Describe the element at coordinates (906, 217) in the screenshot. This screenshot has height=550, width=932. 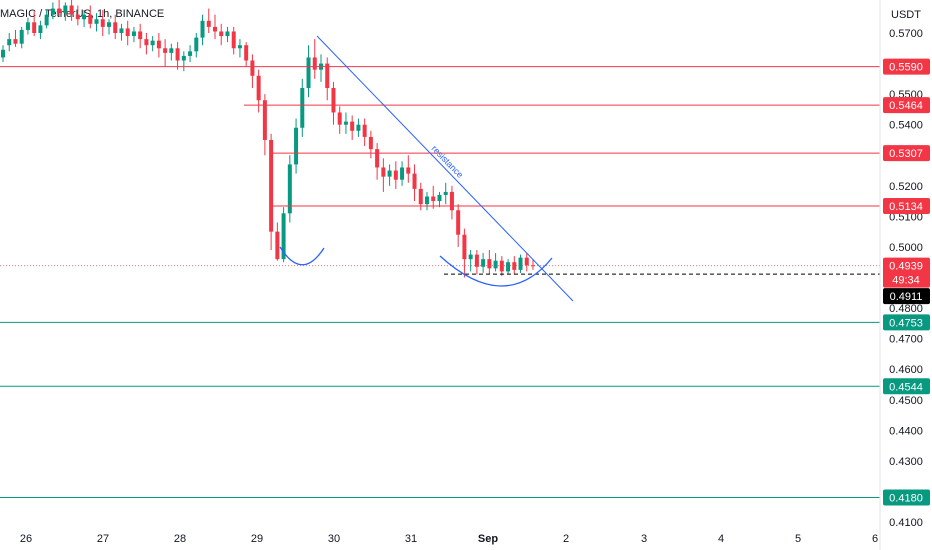
I see `price-tick: 0.5100` at that location.